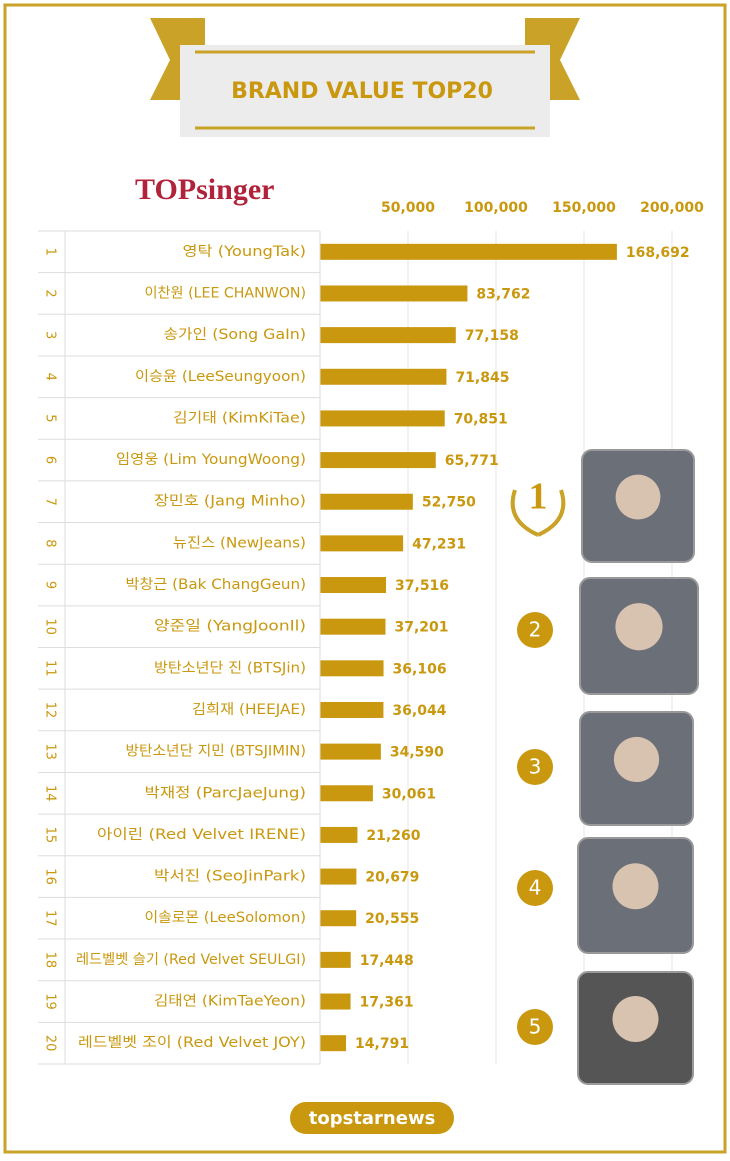 Image resolution: width=730 pixels, height=1161 pixels. What do you see at coordinates (50, 626) in the screenshot?
I see `rank-label: 10` at bounding box center [50, 626].